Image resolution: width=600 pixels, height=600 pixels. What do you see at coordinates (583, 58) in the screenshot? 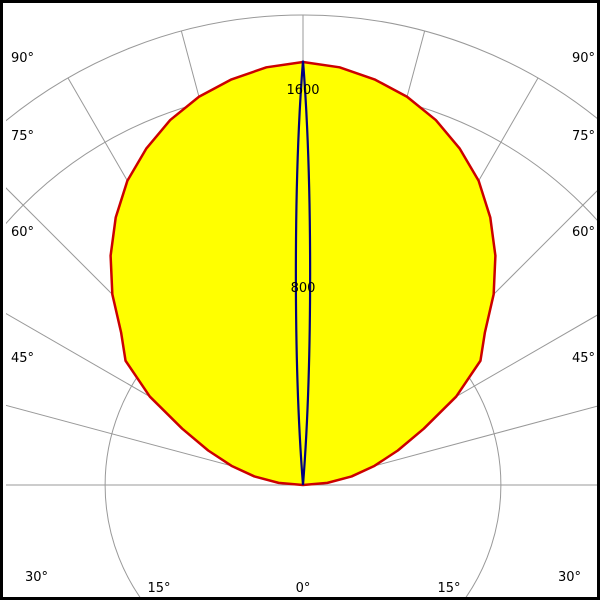
I see `angle-label-right-90°: 90°` at bounding box center [583, 58].